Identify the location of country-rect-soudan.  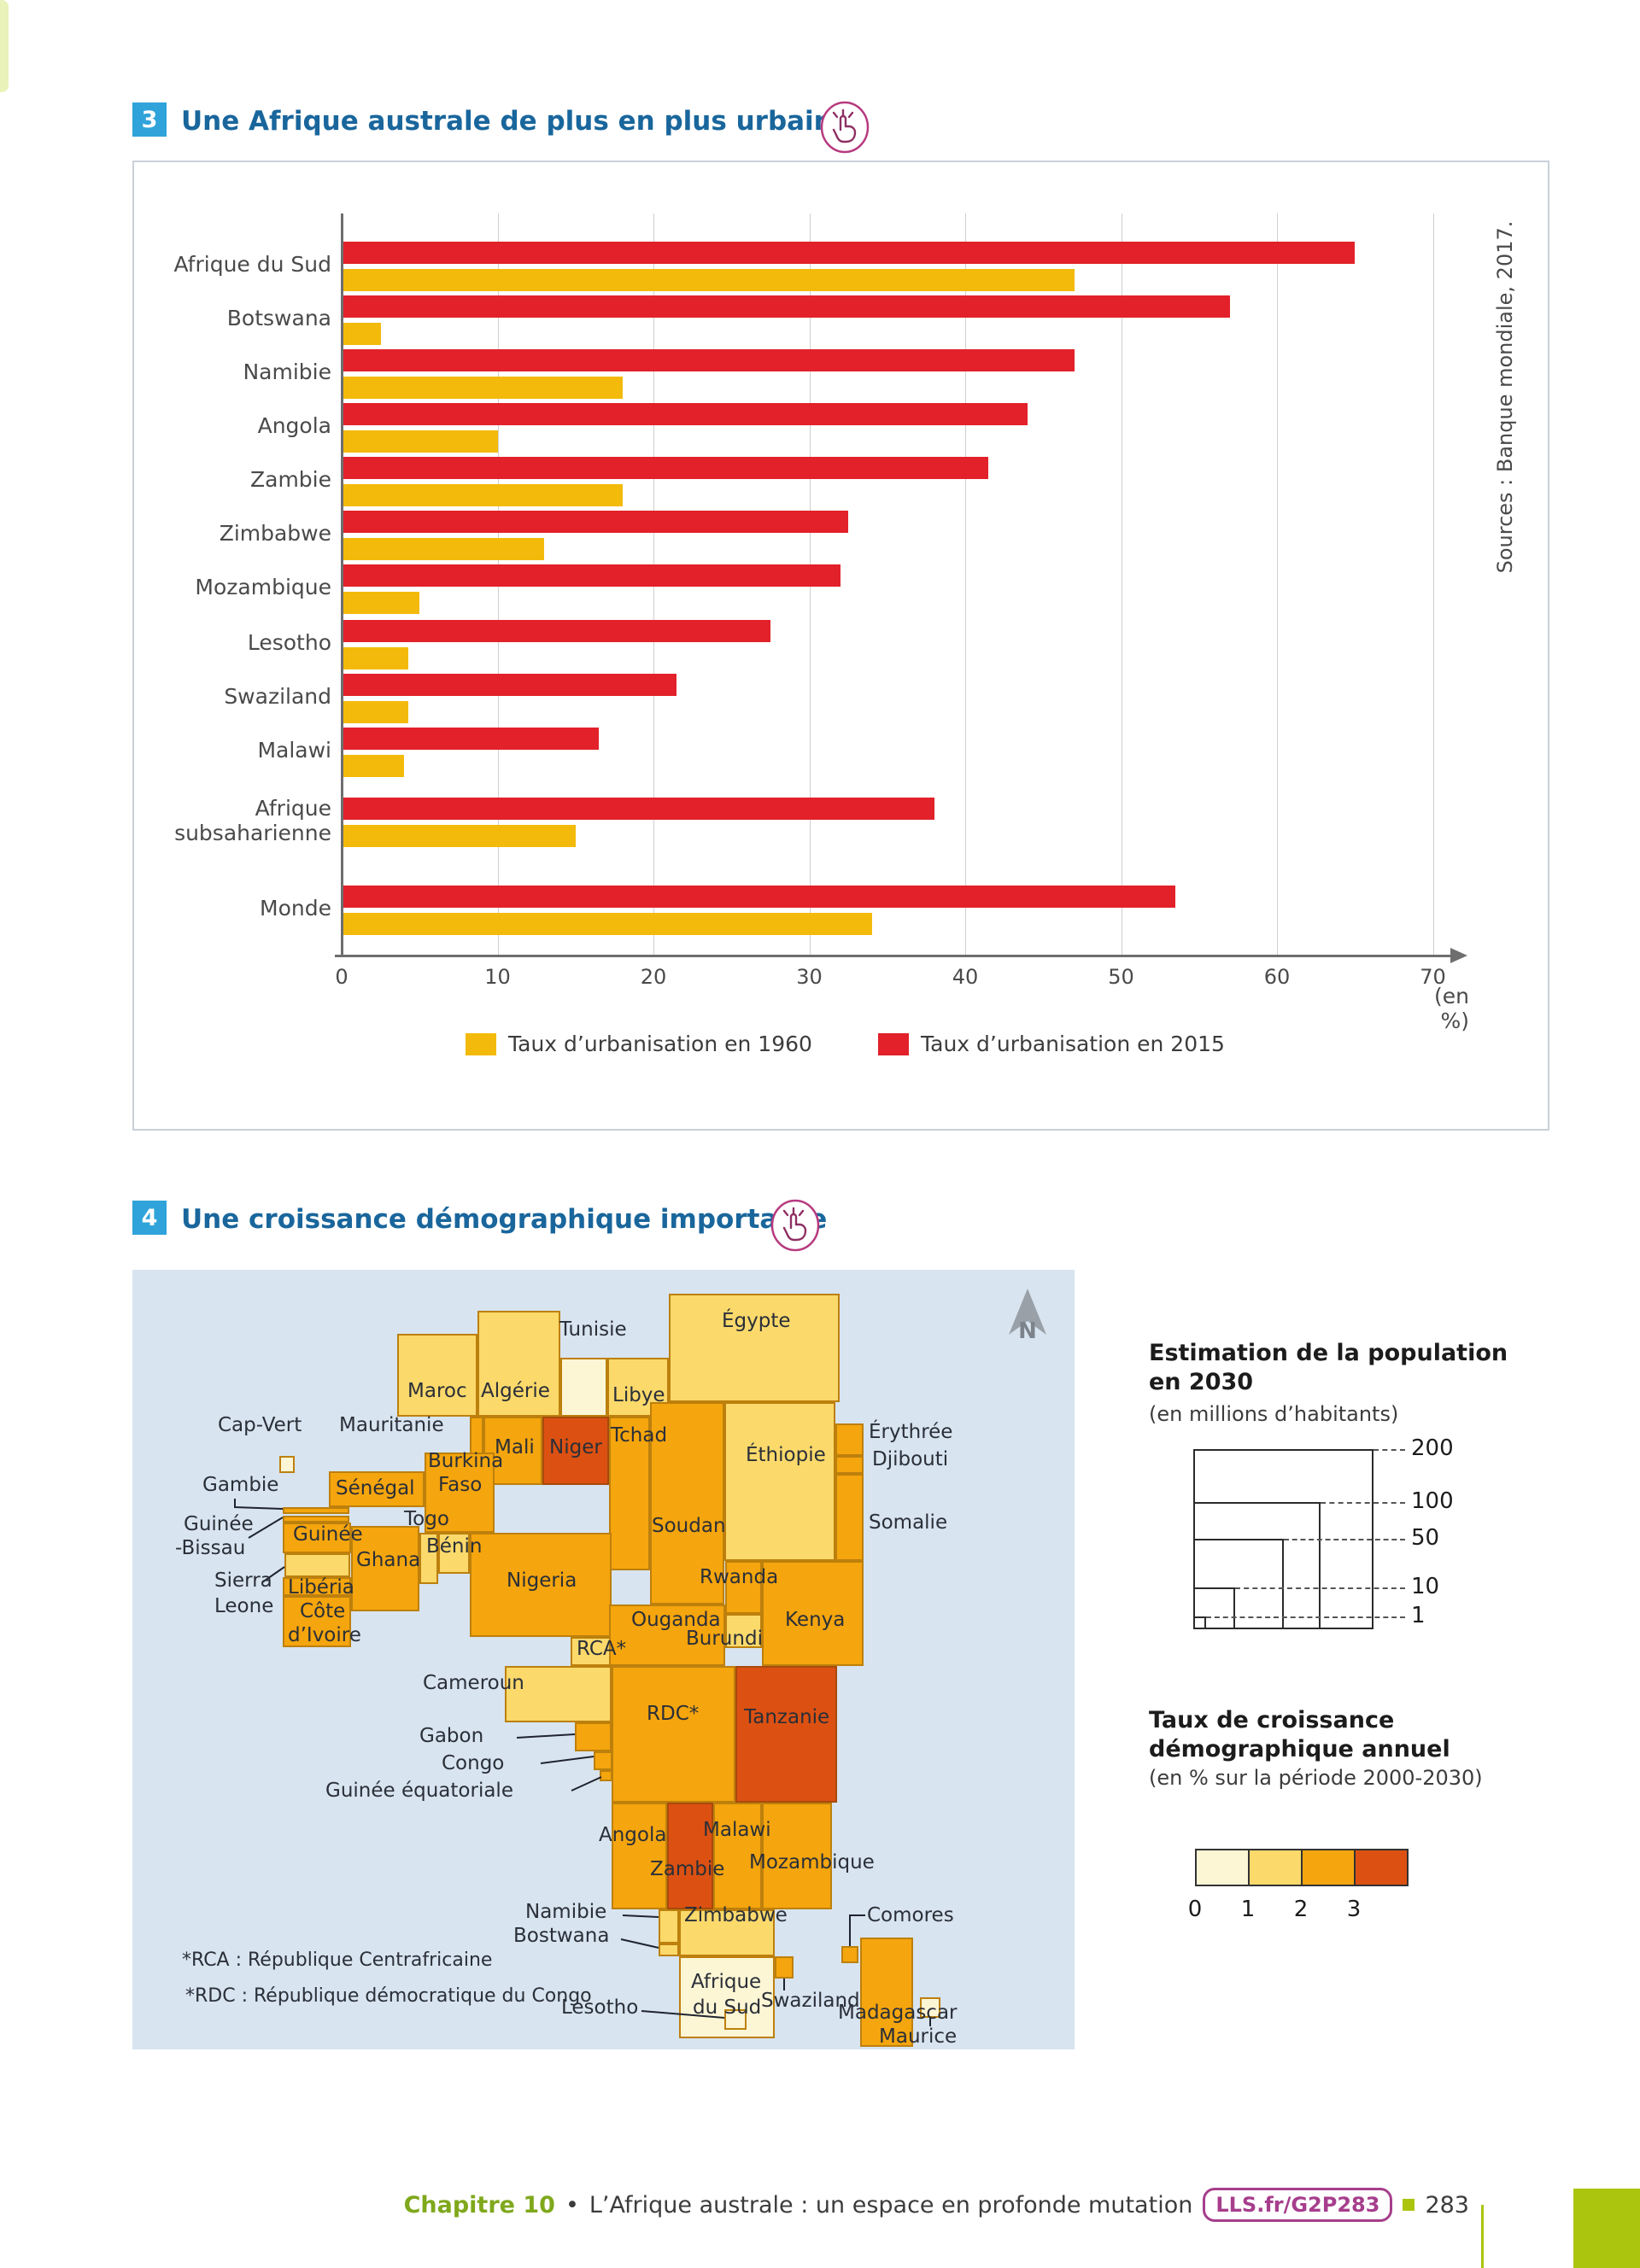
(687, 1503).